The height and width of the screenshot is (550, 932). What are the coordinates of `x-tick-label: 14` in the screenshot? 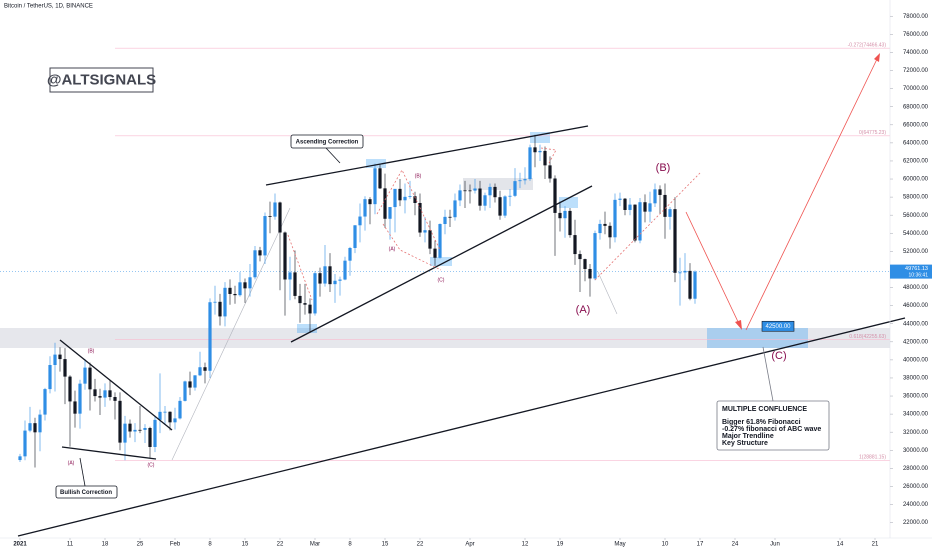 It's located at (840, 545).